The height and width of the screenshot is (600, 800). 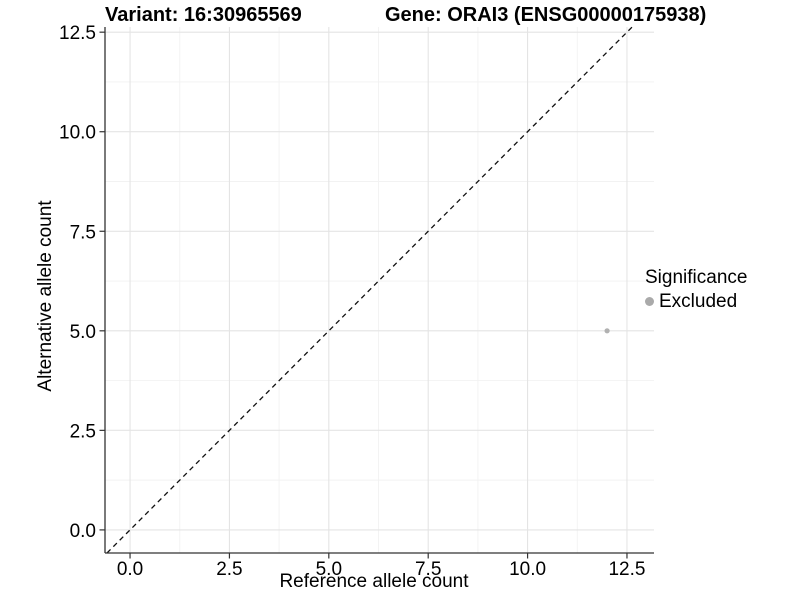 I want to click on data-point, so click(x=607, y=331).